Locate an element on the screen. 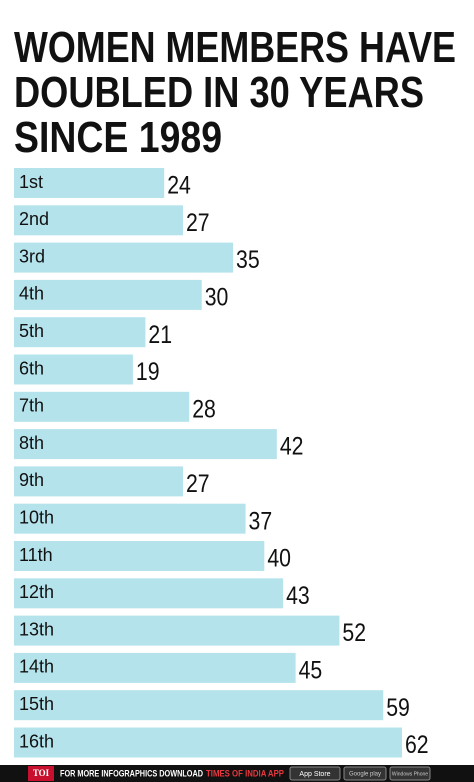 Image resolution: width=474 pixels, height=782 pixels. value-label: 28 is located at coordinates (204, 409).